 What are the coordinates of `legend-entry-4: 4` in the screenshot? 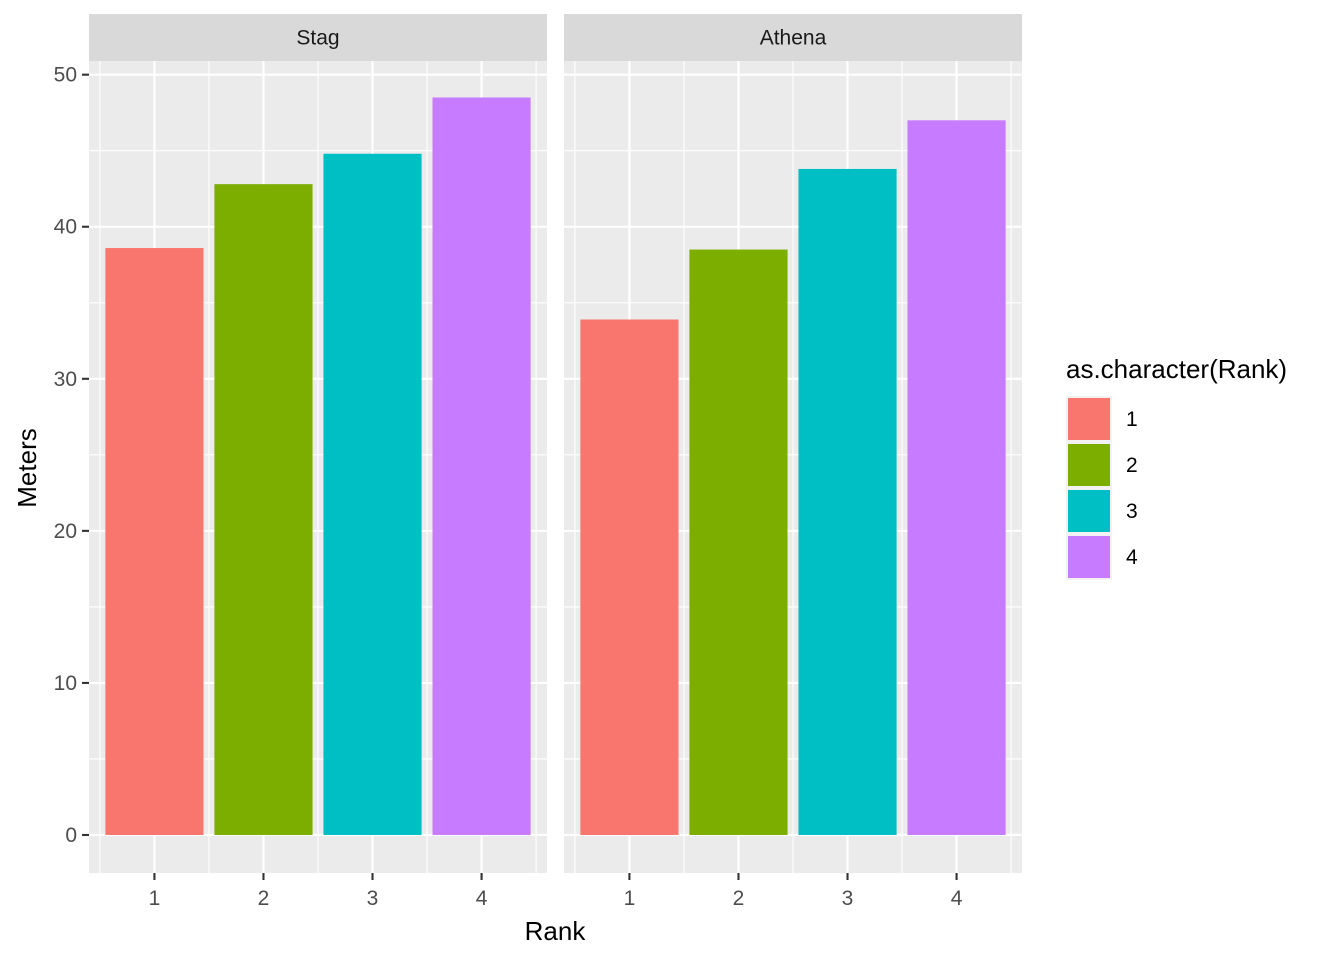 It's located at (1102, 557).